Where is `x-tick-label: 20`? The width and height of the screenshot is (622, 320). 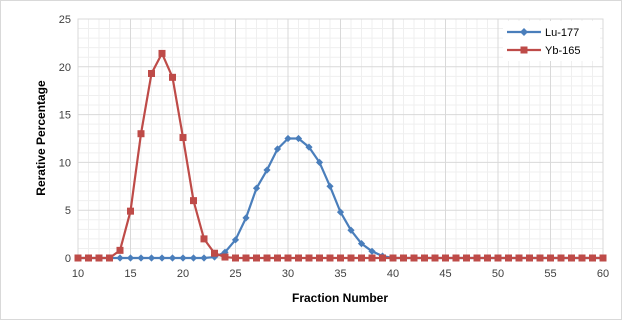
x-tick-label: 20 is located at coordinates (183, 274).